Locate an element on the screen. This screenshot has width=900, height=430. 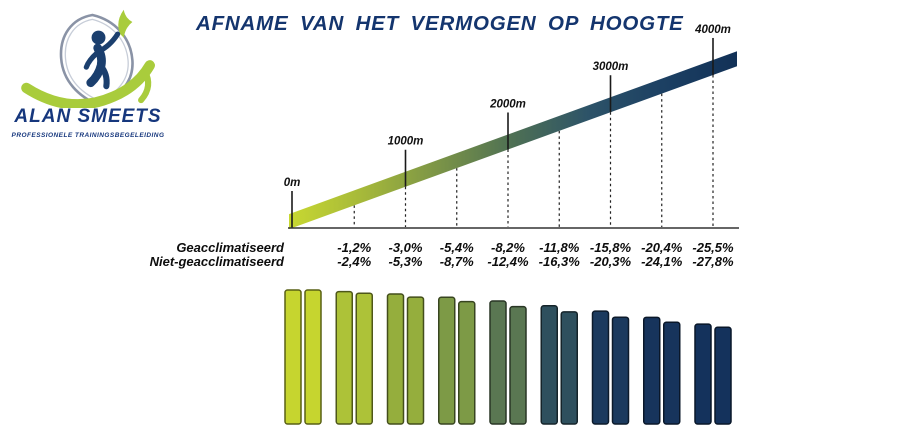
series-row-label: Geacclimatiseerd is located at coordinates (230, 247).